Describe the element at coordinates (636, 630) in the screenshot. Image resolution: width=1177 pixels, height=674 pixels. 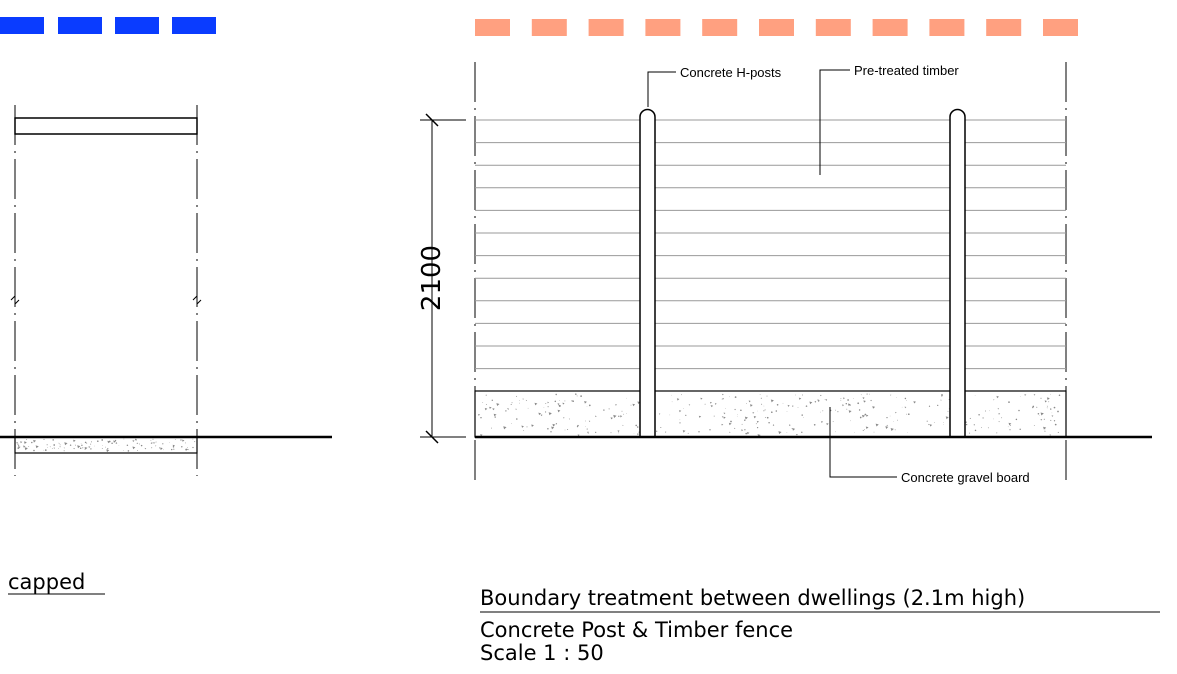
I see `drawing-subtitle: Concrete Post & Timber fence` at that location.